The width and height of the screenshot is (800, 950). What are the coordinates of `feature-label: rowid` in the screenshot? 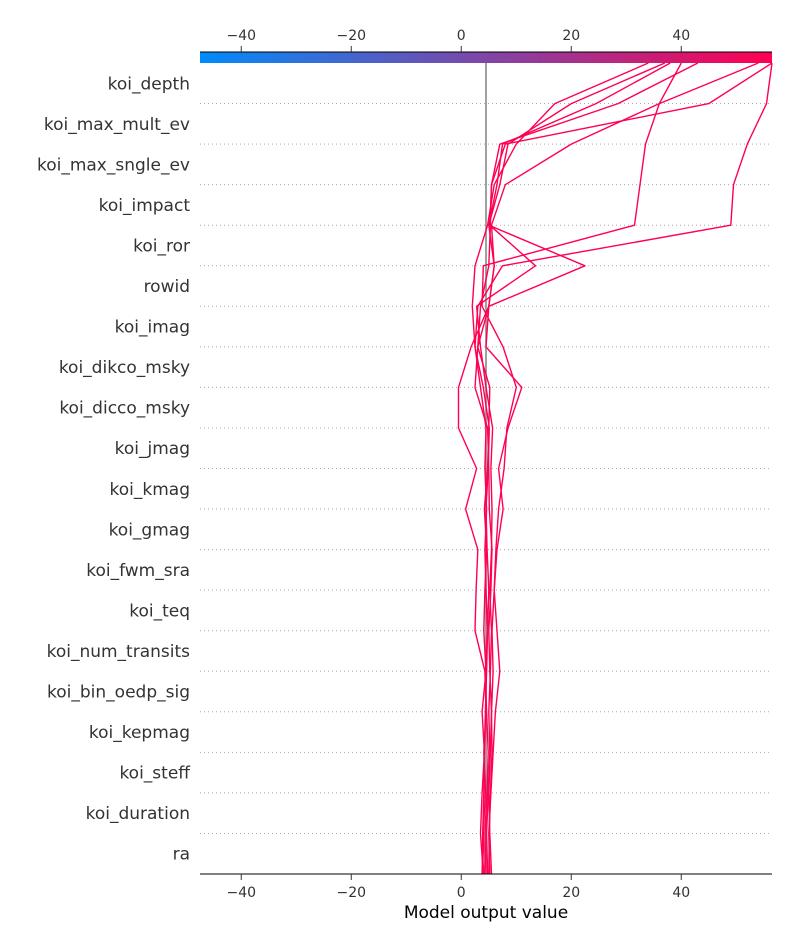 It's located at (167, 287).